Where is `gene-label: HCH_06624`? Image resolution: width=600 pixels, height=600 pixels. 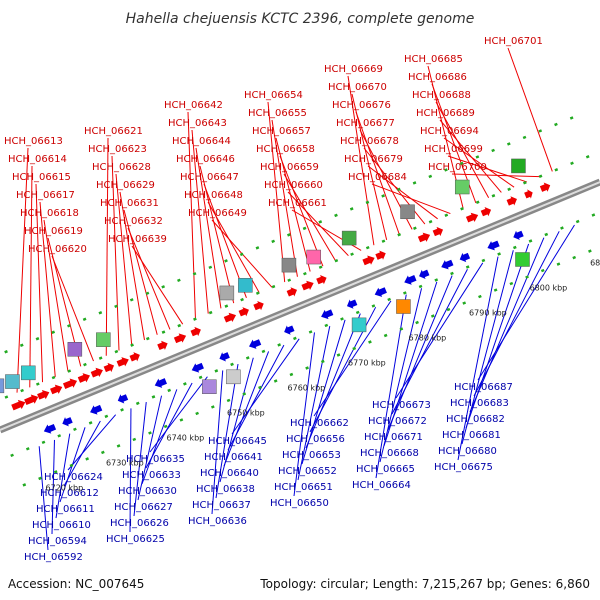
gene-label: HCH_06624 is located at coordinates (73, 477).